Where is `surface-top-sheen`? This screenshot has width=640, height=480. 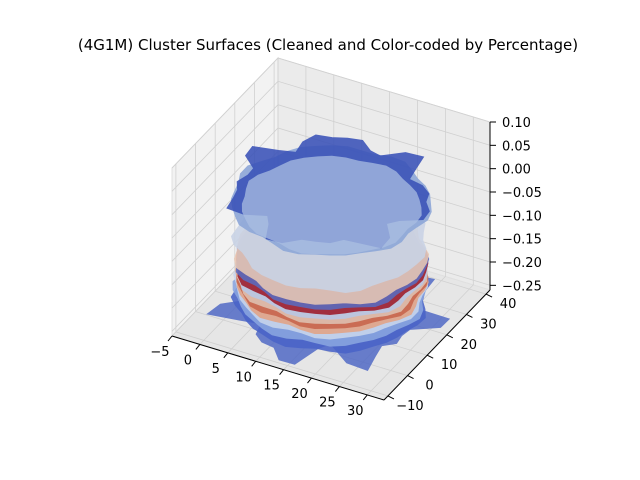 surface-top-sheen is located at coordinates (331, 205).